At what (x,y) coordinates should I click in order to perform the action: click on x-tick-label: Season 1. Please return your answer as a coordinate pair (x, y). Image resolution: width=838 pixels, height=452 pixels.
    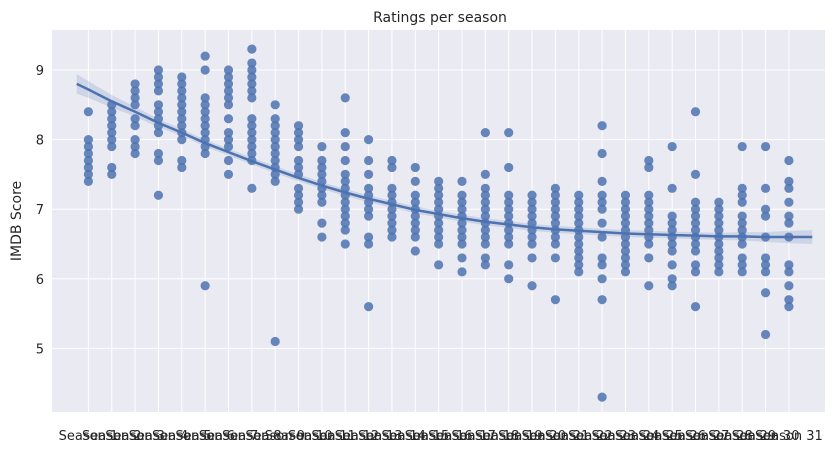
    Looking at the image, I should click on (89, 436).